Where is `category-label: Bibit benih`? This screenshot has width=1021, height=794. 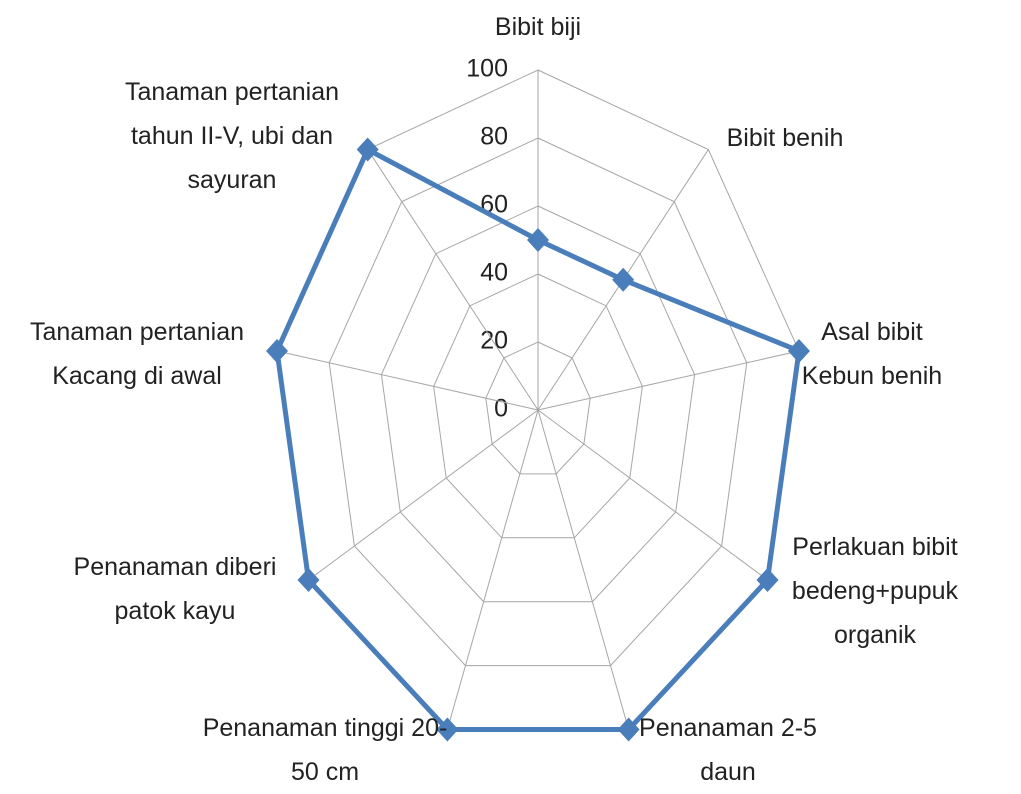
category-label: Bibit benih is located at coordinates (785, 138).